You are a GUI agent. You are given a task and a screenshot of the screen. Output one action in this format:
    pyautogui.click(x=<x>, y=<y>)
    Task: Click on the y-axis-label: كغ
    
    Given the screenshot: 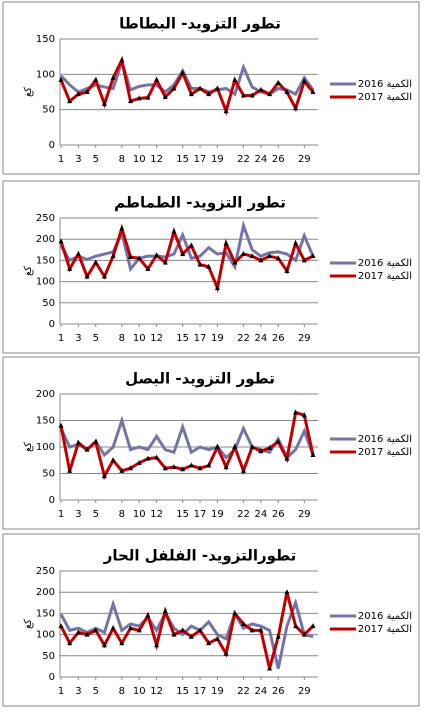 What is the action you would take?
    pyautogui.click(x=28, y=271)
    